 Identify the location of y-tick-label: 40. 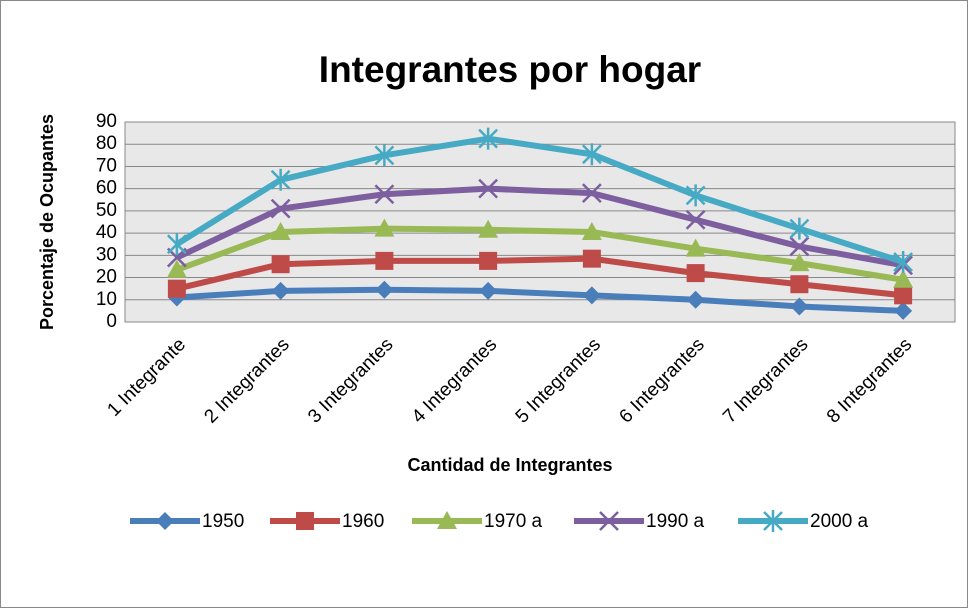
(106, 232).